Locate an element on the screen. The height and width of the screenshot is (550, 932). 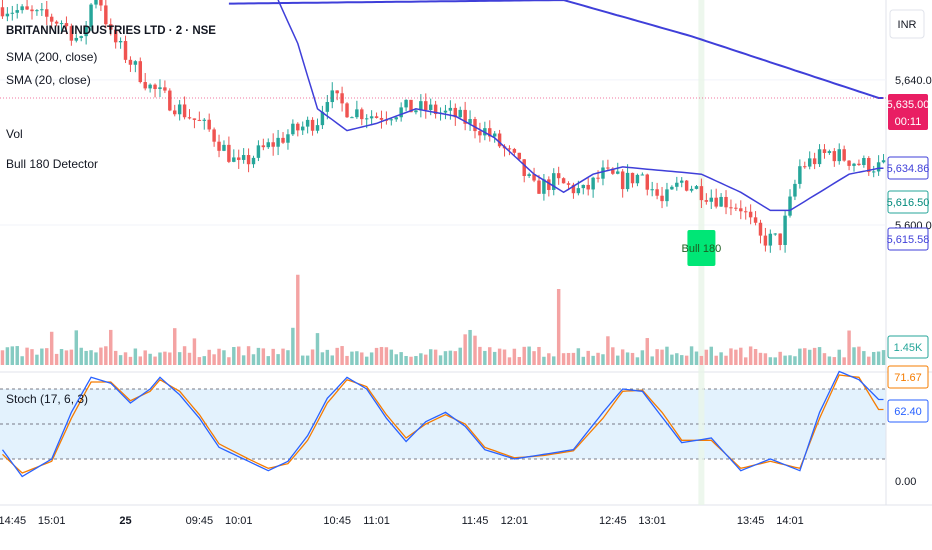
legend-stoch: Stoch (17, 6, 3) is located at coordinates (47, 399).